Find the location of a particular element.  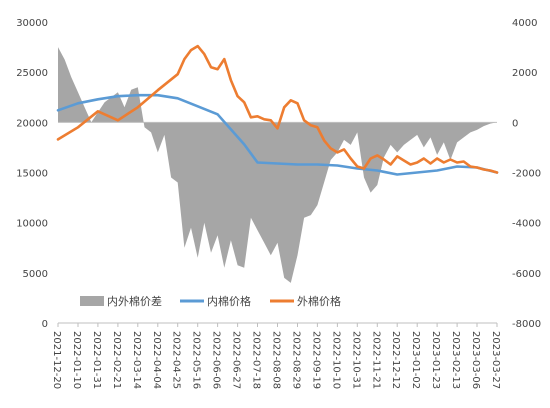

x-axis-tick-label: 2022-10-10 is located at coordinates (335, 360).